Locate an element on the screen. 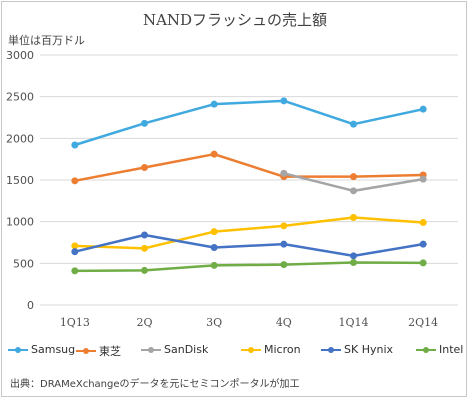 The image size is (470, 400). chart-legend: Samsug 東芝 SanDisk Micron SK Hynix Intel is located at coordinates (238, 352).